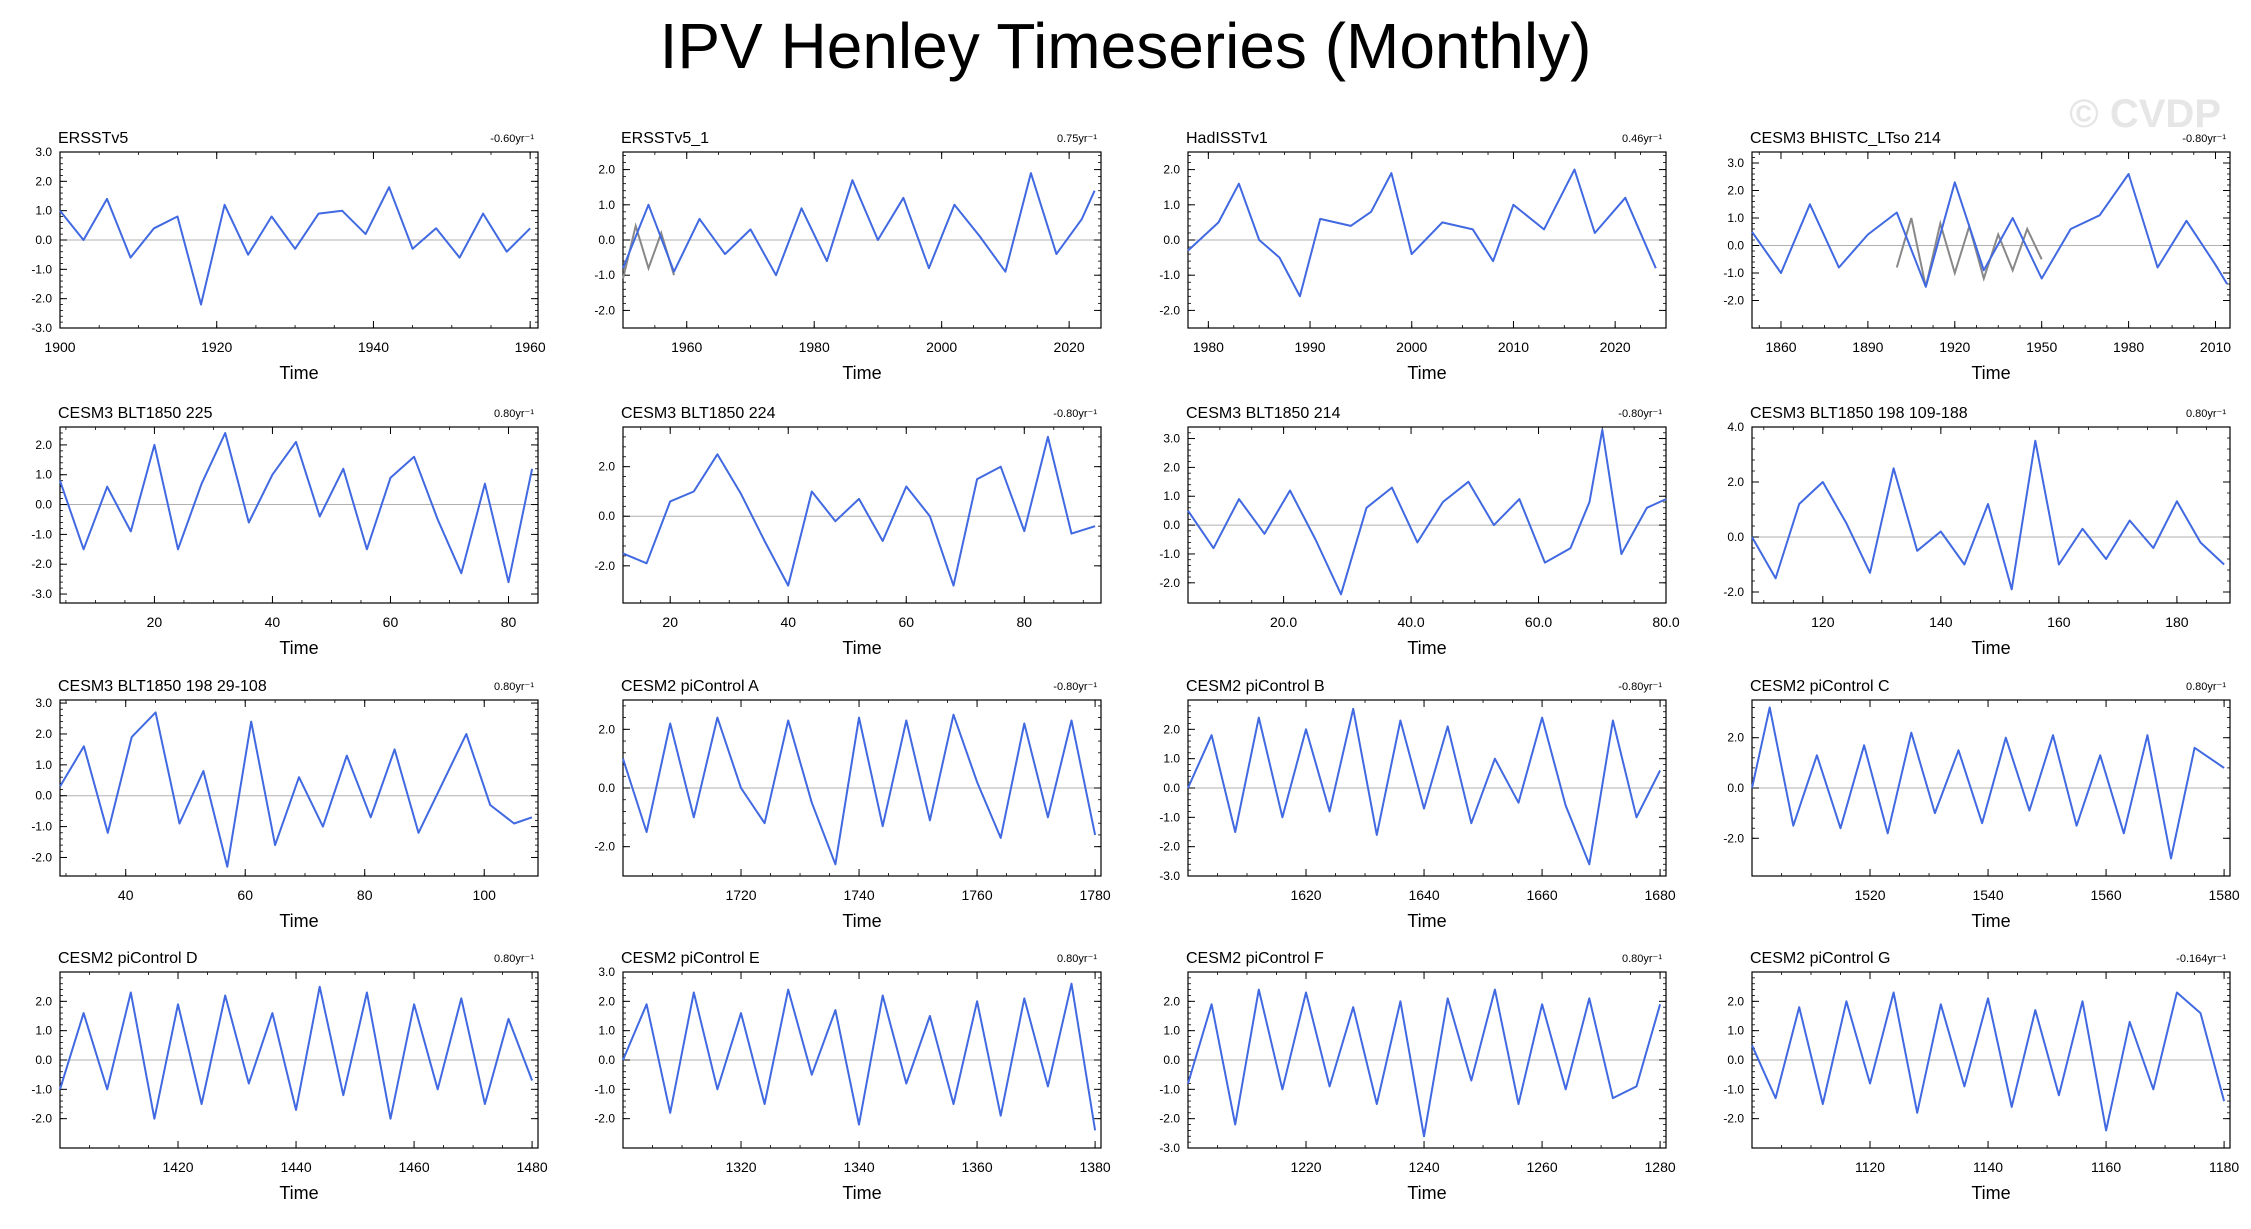 This screenshot has height=1229, width=2251. Describe the element at coordinates (2041, 347) in the screenshot. I see `x-tick-label: 1950` at that location.